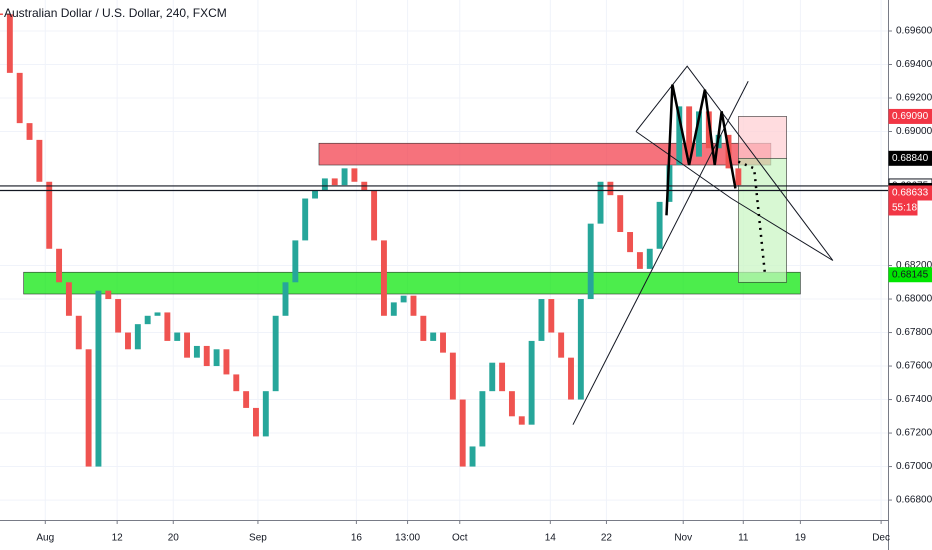  What do you see at coordinates (118, 538) in the screenshot?
I see `x-tick-label: 12` at bounding box center [118, 538].